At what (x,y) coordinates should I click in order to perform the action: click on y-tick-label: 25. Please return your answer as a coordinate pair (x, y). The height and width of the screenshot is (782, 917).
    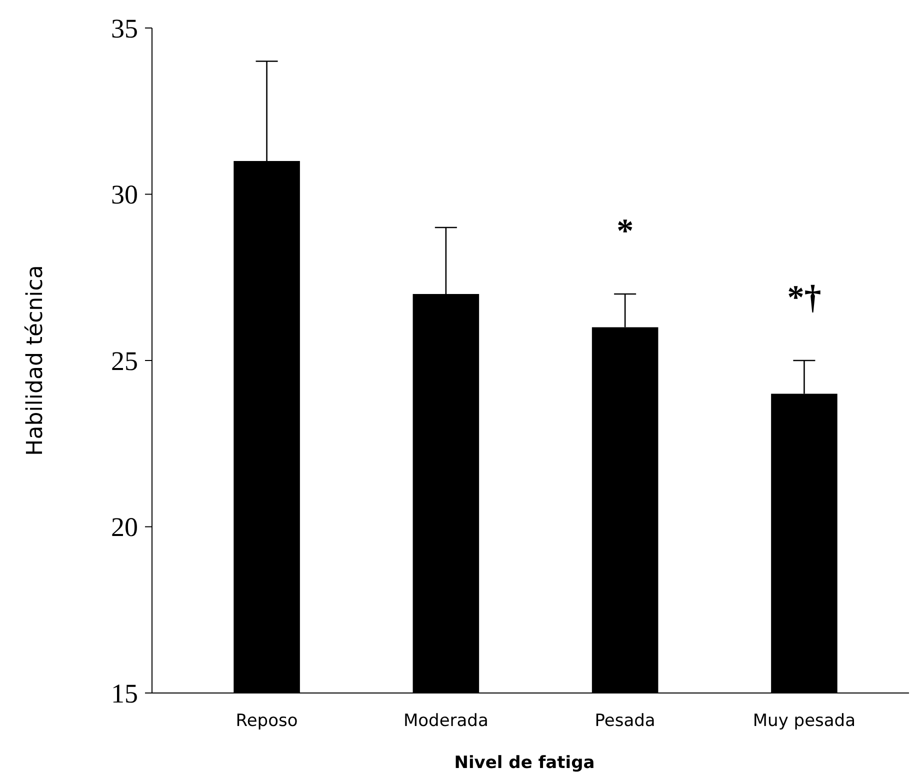
    Looking at the image, I should click on (124, 361).